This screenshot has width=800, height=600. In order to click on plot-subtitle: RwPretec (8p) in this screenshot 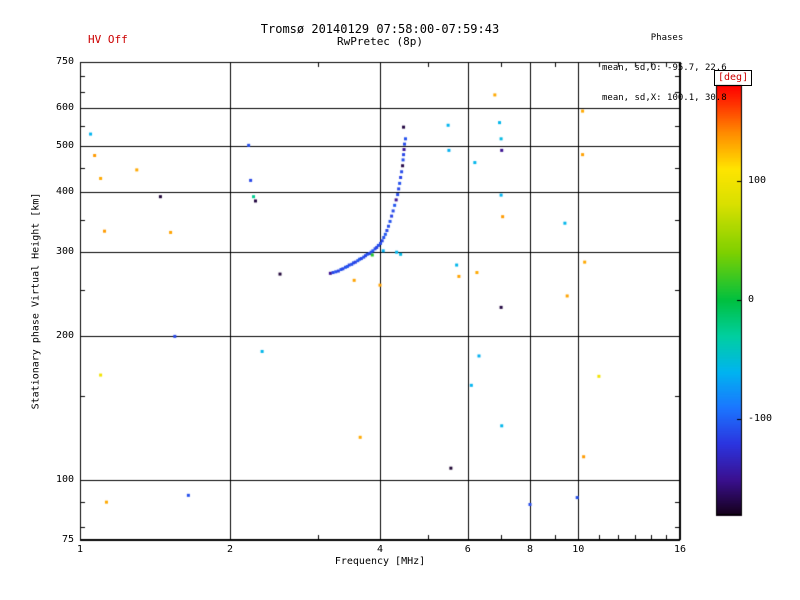, I will do `click(380, 41)`.